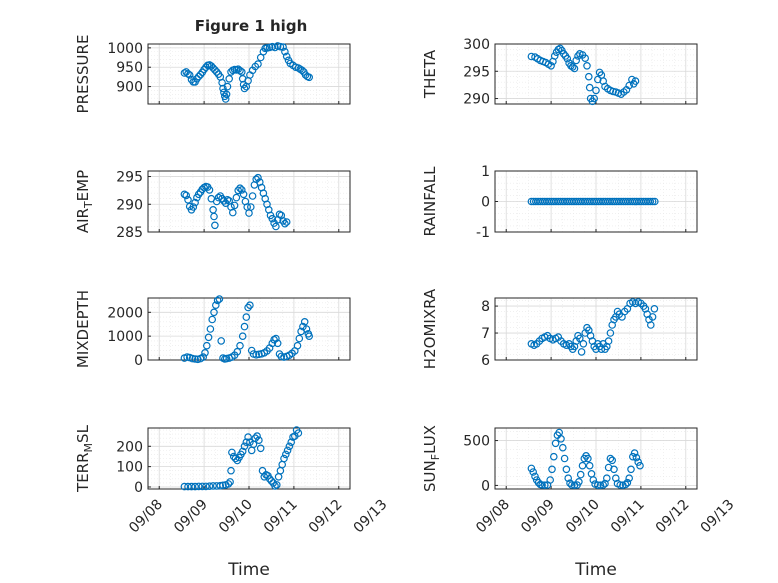 The height and width of the screenshot is (583, 778). What do you see at coordinates (476, 45) in the screenshot?
I see `y-tick-label: 300` at bounding box center [476, 45].